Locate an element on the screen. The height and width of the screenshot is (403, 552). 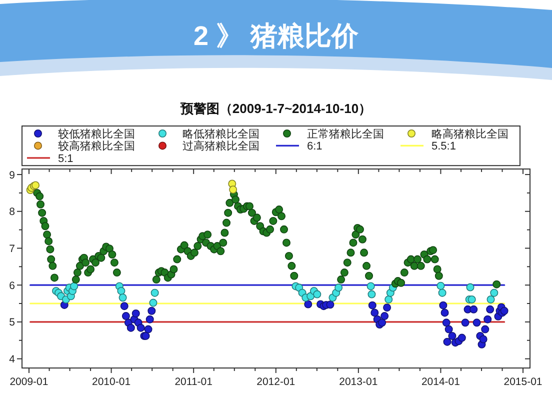
legend-label: 5.5:1 is located at coordinates (444, 146).